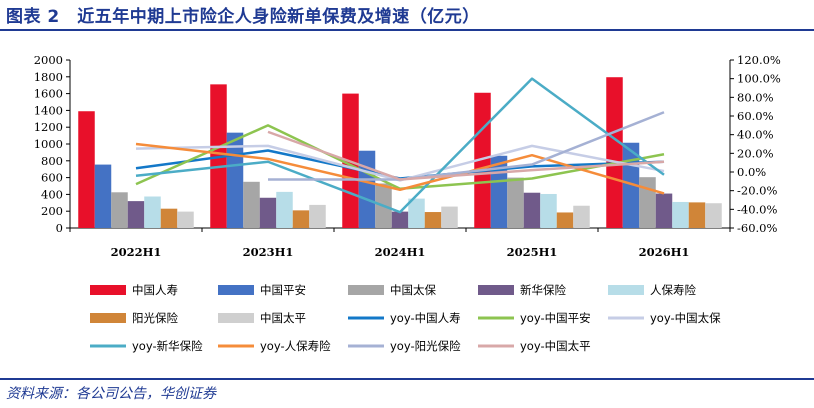  What do you see at coordinates (48, 127) in the screenshot?
I see `y-tick-label: 1200` at bounding box center [48, 127].